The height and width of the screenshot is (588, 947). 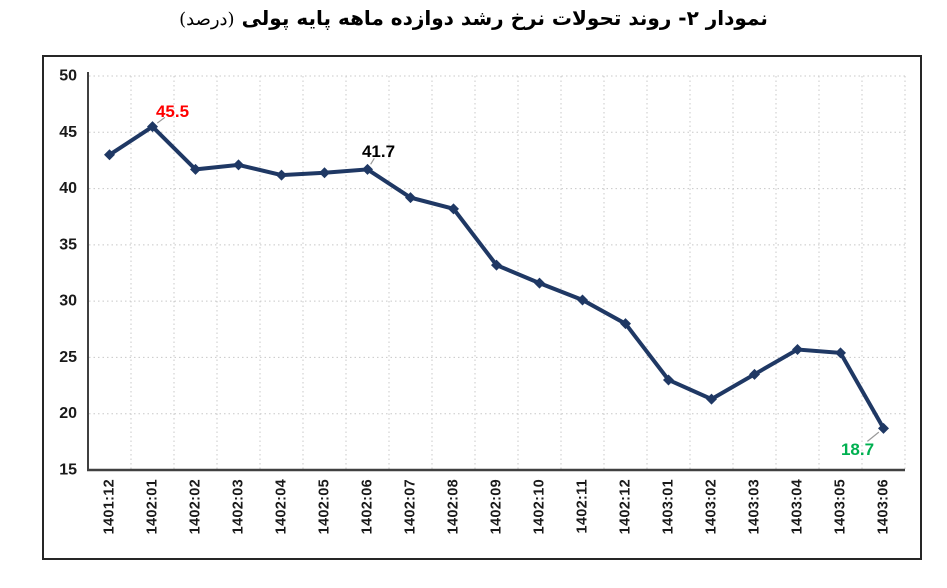 I want to click on x-tick-label: 1403:06, so click(x=884, y=506).